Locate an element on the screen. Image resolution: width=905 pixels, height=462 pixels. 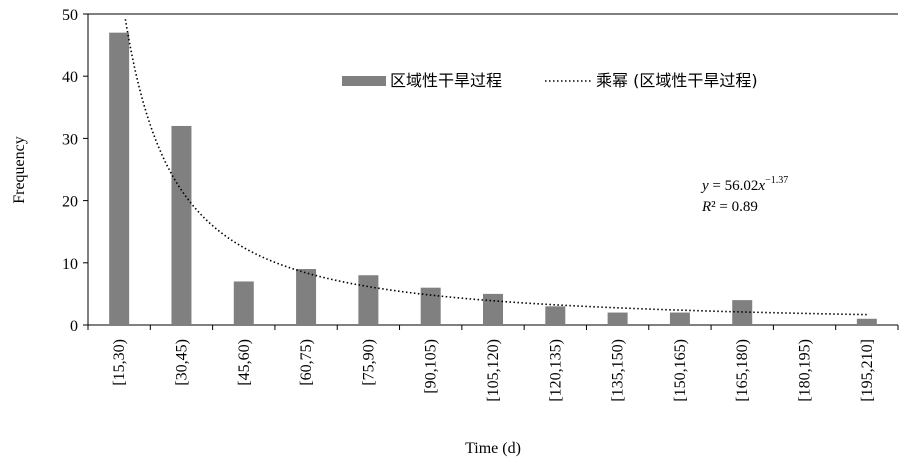
x-tick-label: [45,60) is located at coordinates (244, 362).